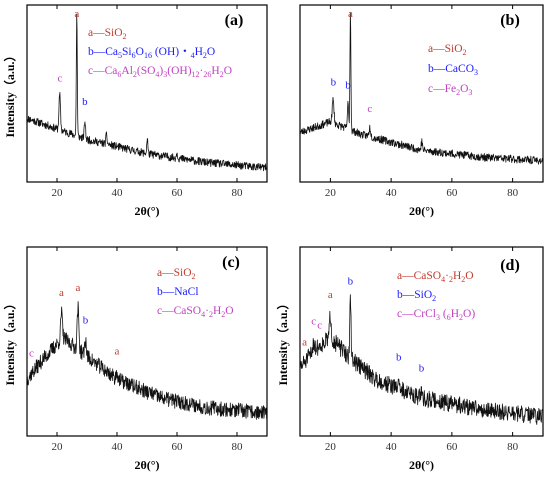 The height and width of the screenshot is (485, 550). What do you see at coordinates (195, 312) in the screenshot?
I see `legend-entry: c—CaSO4·2H2O` at bounding box center [195, 312].